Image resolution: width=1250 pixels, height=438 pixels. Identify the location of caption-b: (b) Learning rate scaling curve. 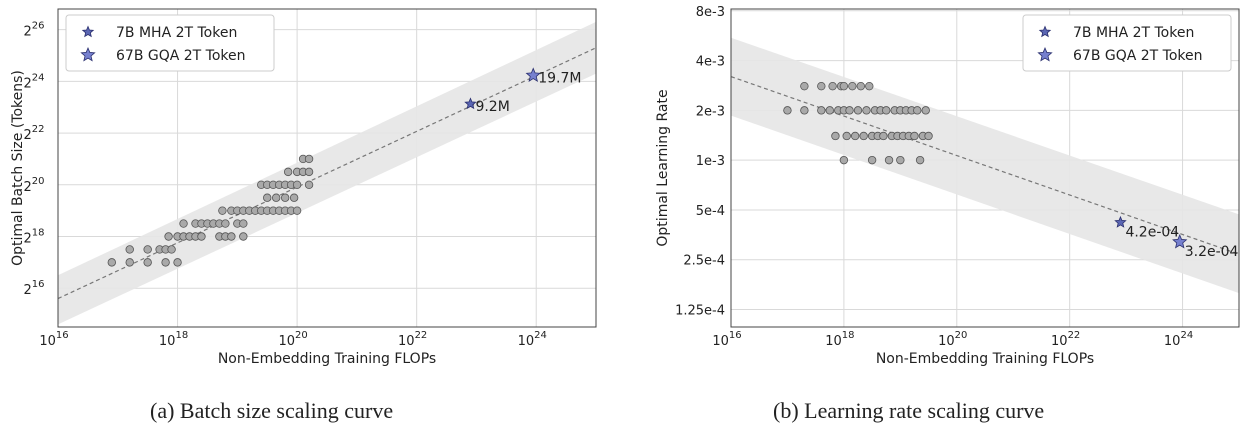
(909, 410).